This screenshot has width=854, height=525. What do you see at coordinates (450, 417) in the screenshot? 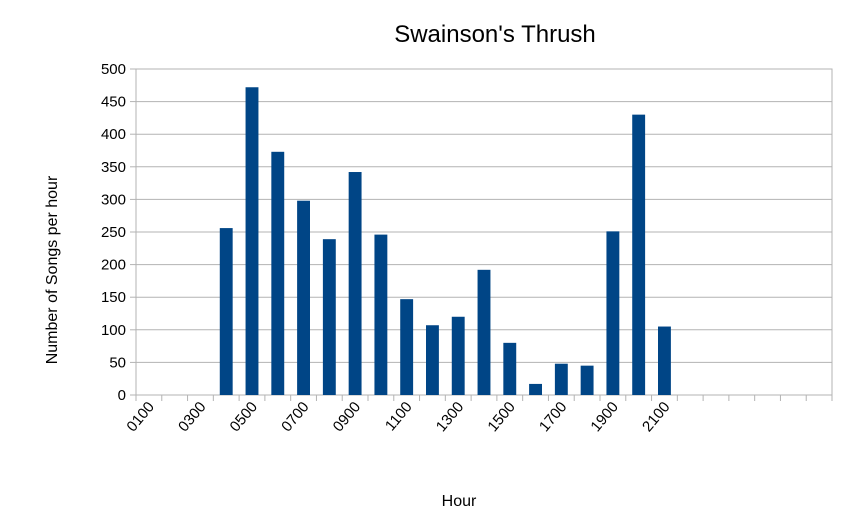
I see `x-tick-label: 1300` at bounding box center [450, 417].